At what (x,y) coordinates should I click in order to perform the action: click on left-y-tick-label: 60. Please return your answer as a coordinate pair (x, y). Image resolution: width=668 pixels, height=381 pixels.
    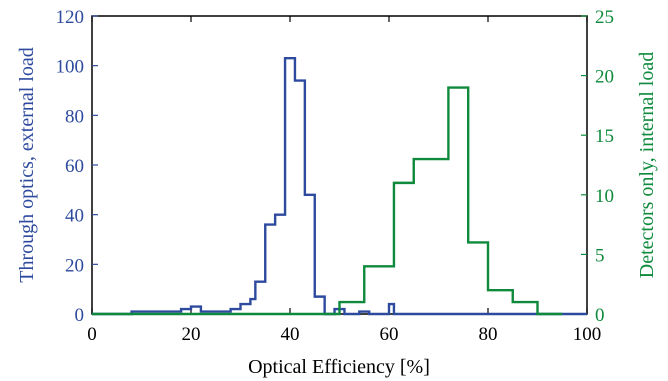
    Looking at the image, I should click on (74, 166).